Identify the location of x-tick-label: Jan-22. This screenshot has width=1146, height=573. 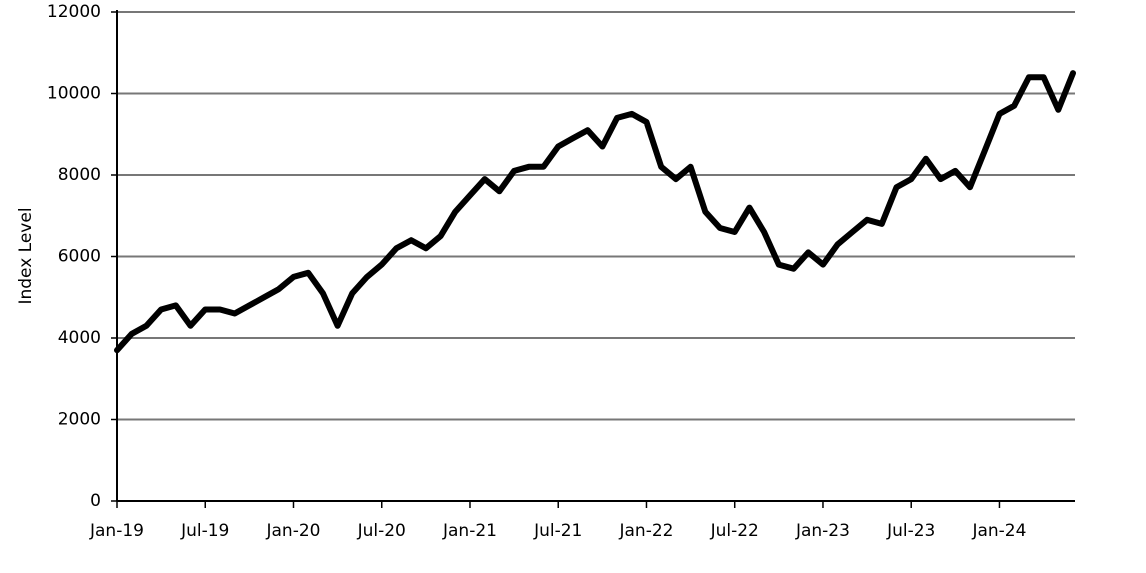
(645, 531).